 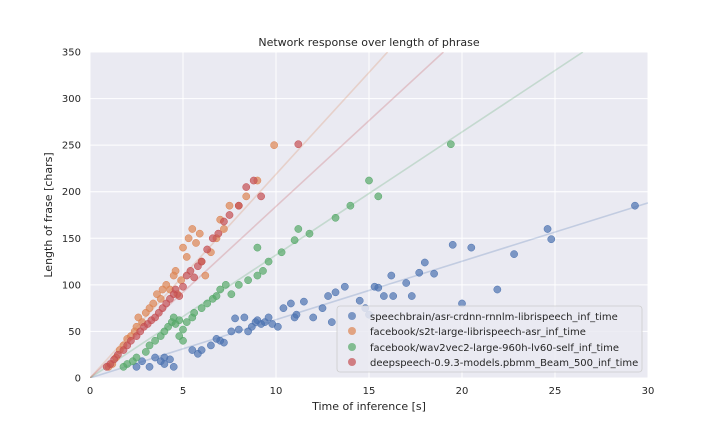 What do you see at coordinates (48, 214) in the screenshot?
I see `y-axis-label: Length of frase [chars]` at bounding box center [48, 214].